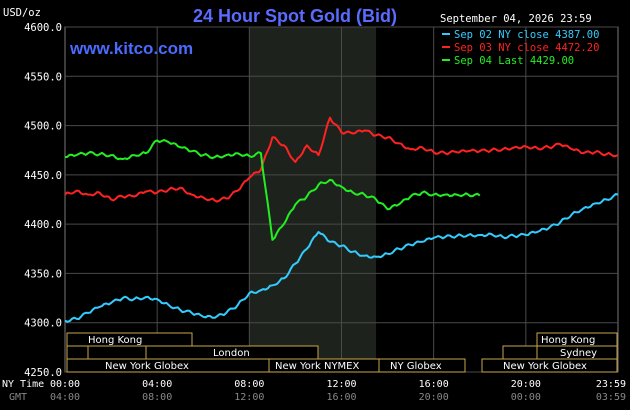  I want to click on session-ny-globex: New York Globex, so click(147, 366).